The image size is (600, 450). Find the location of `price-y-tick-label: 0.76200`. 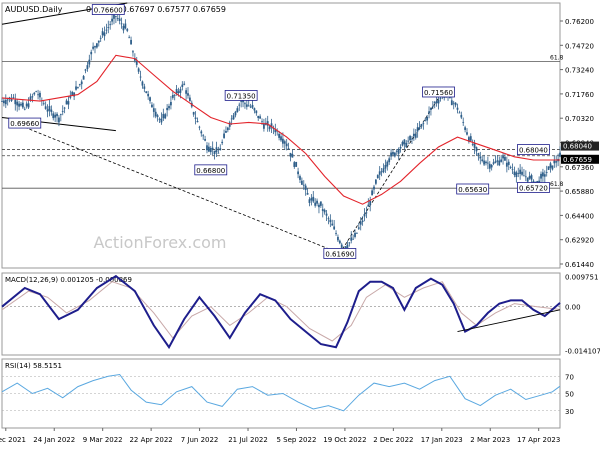

price-y-tick-label: 0.76200 is located at coordinates (579, 22).